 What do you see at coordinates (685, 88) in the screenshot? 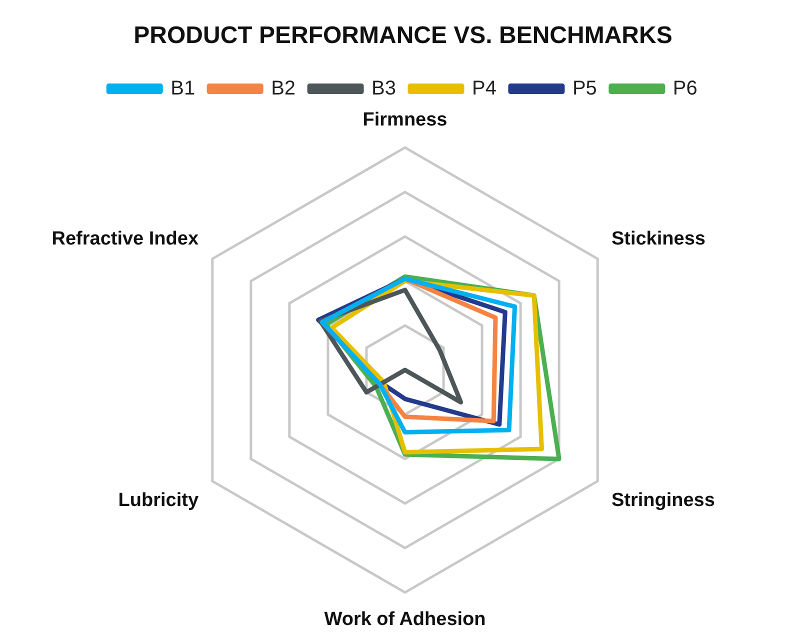
I see `legend-label: P6` at bounding box center [685, 88].